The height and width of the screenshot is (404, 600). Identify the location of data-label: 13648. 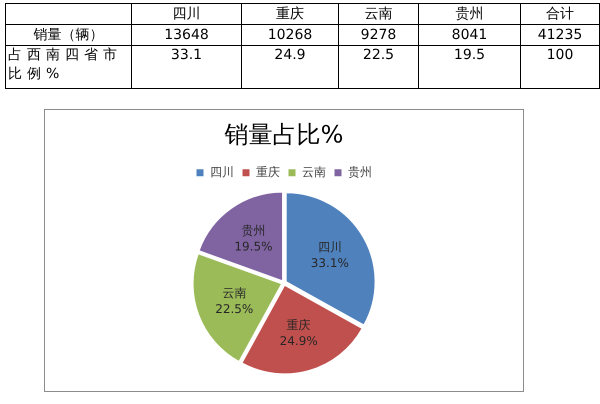
(187, 35).